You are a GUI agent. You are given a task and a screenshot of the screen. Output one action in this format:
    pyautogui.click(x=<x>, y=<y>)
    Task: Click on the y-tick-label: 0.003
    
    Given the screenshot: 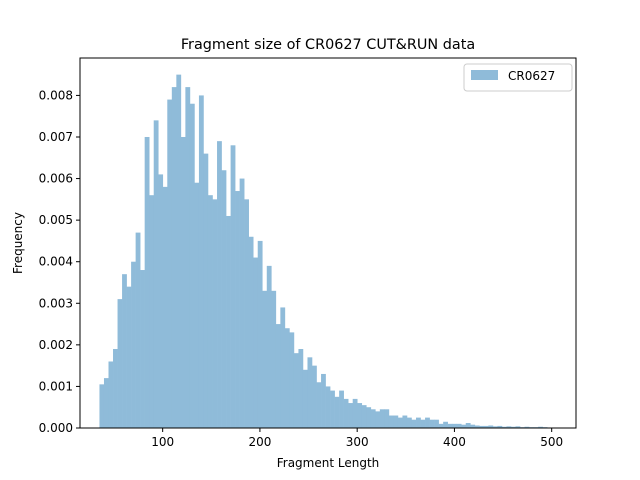 What is the action you would take?
    pyautogui.click(x=56, y=303)
    